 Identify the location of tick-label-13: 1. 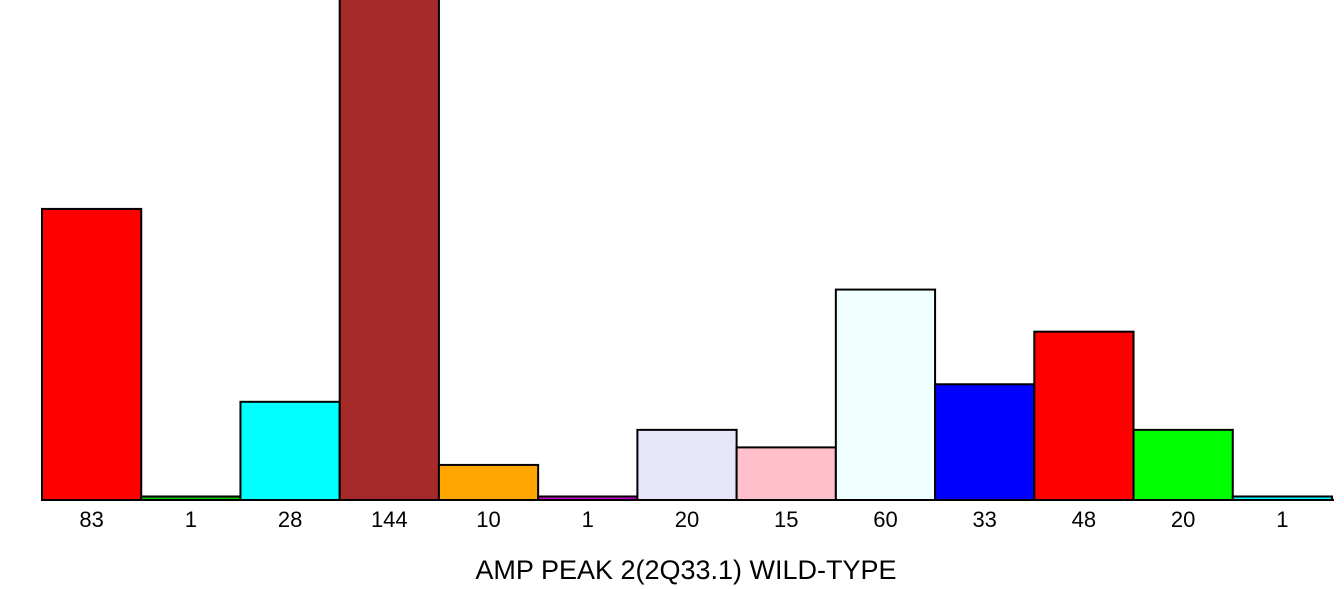
(1282, 519).